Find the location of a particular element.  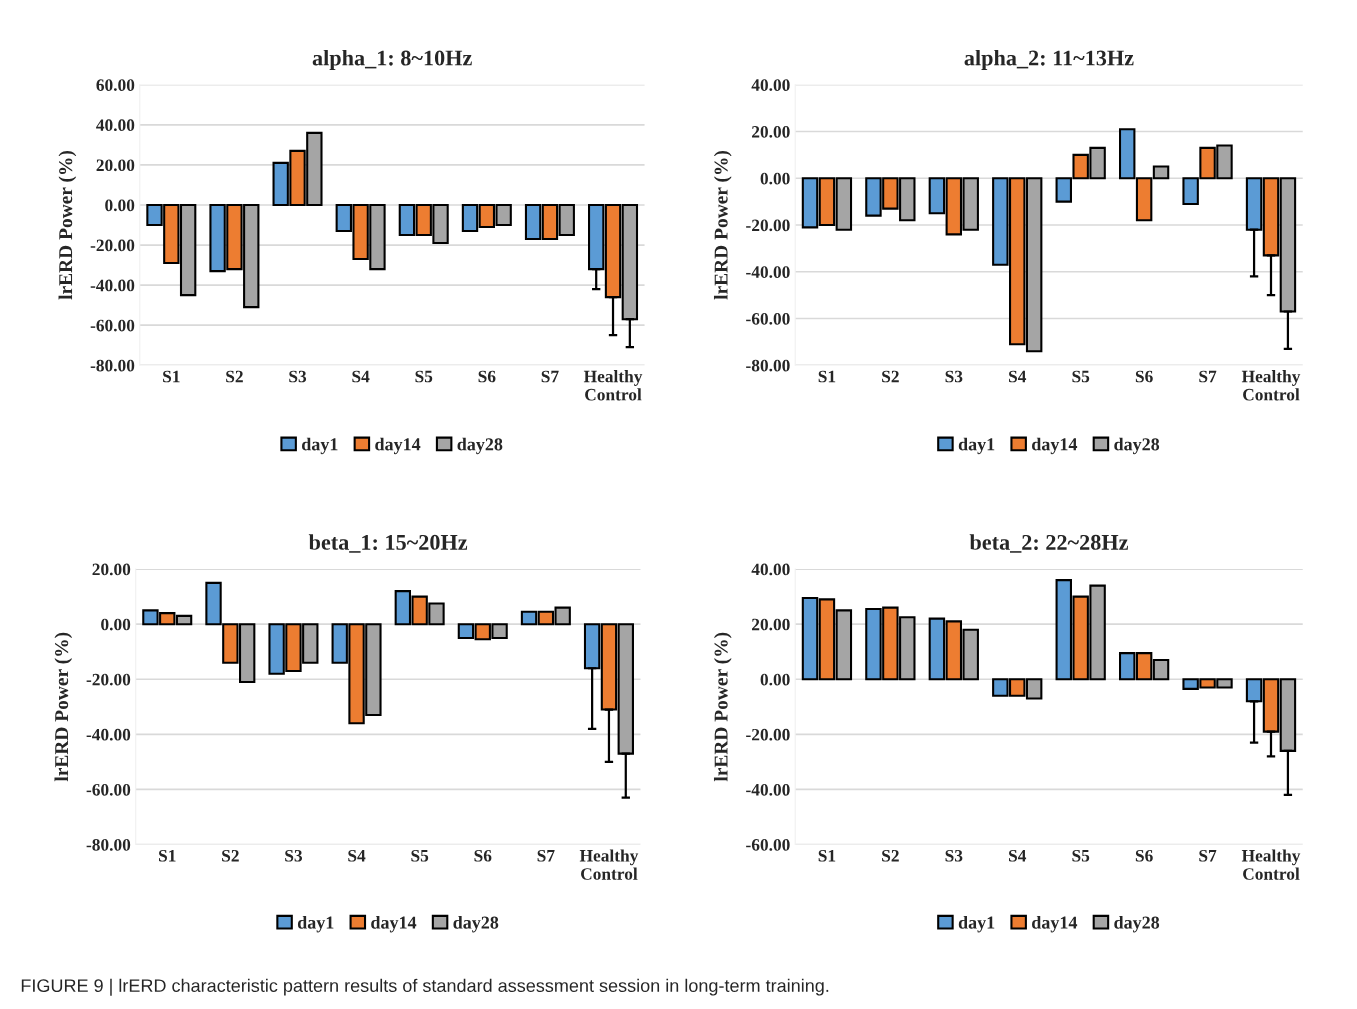

chart-title: beta_2: 22~28Hz is located at coordinates (1048, 543).